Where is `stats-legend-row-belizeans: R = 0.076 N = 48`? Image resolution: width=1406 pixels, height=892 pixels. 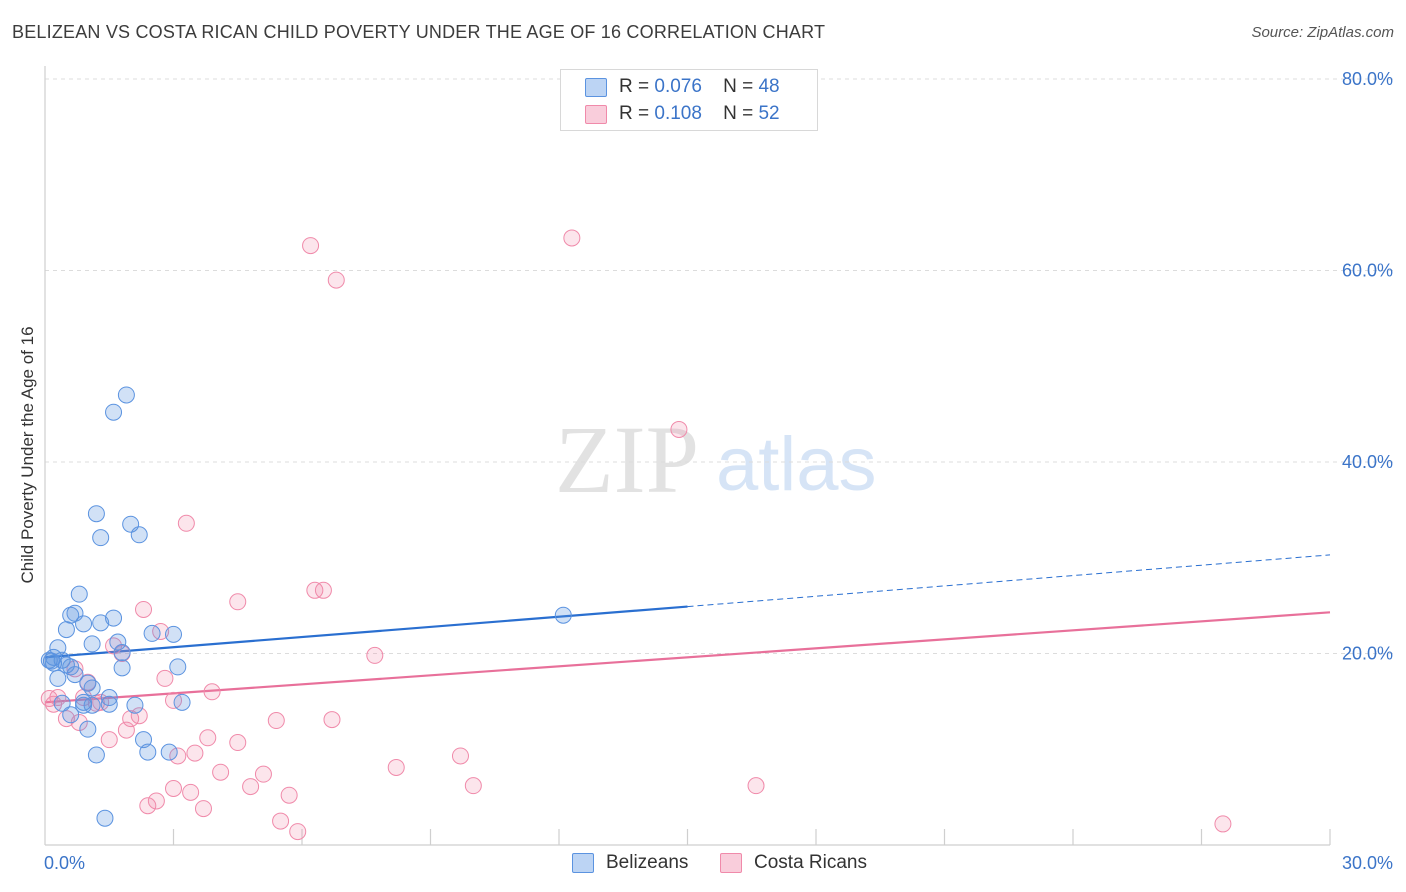 stats-legend-row-belizeans: R = 0.076 N = 48 is located at coordinates (682, 87).